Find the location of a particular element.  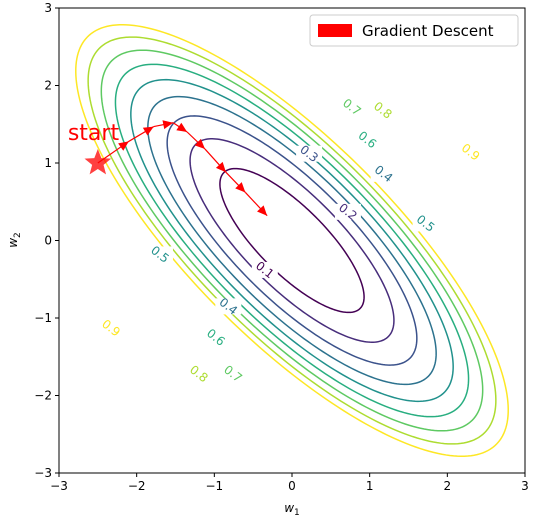

y-tick-label: 2 is located at coordinates (48, 86).